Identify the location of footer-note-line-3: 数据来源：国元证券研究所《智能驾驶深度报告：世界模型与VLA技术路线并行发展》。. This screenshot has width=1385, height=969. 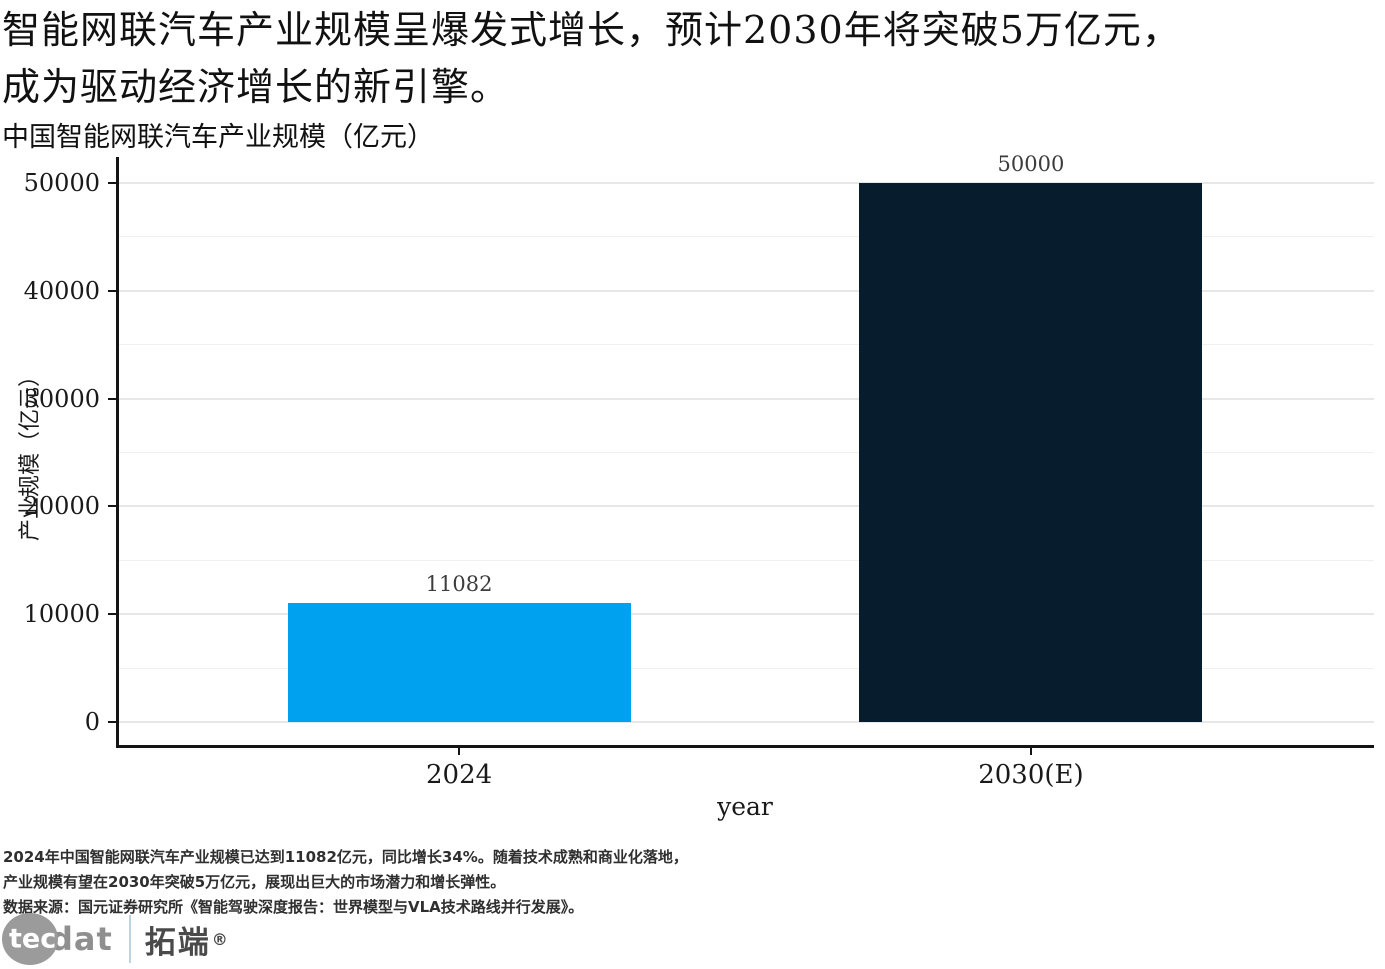
(293, 907).